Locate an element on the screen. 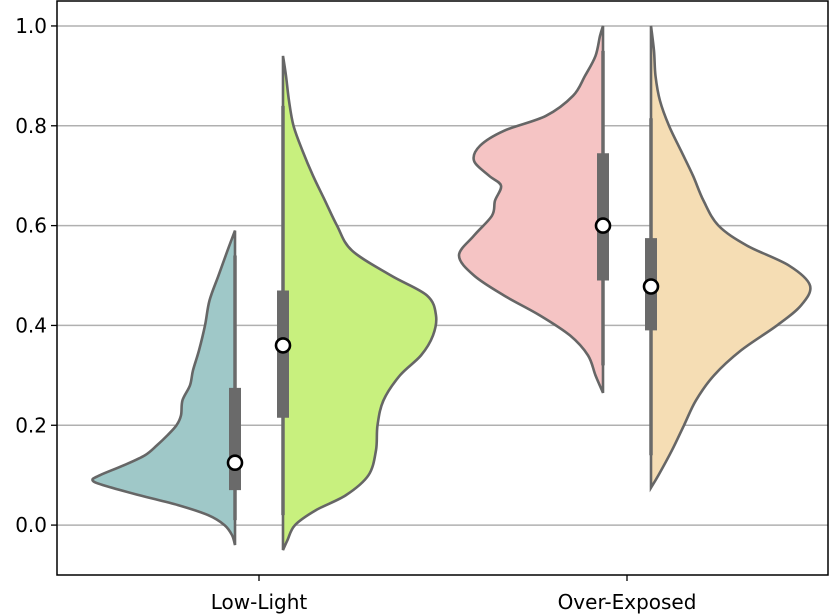 This screenshot has width=831, height=615. violin-half-right is located at coordinates (730, 259).